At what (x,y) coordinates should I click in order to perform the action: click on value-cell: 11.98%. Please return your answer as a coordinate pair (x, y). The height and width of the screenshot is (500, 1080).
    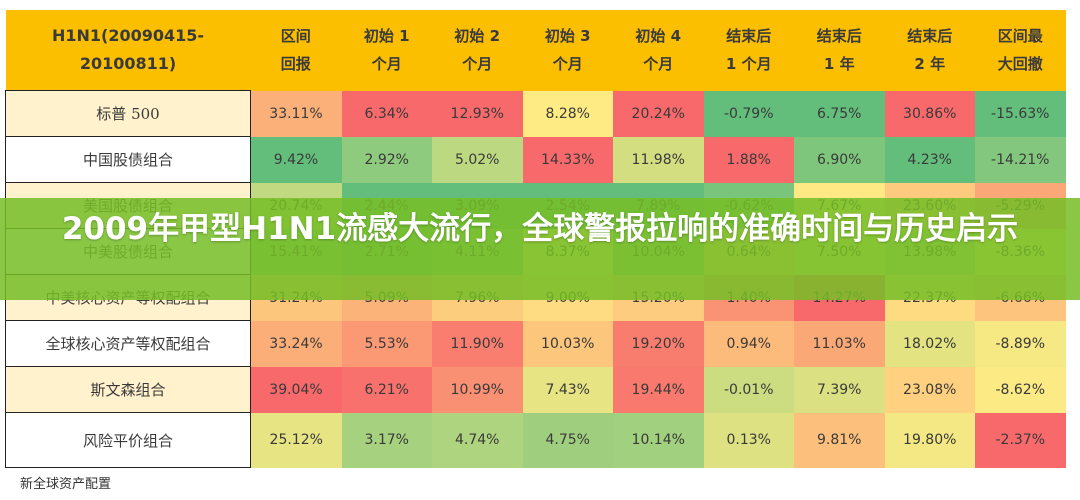
    Looking at the image, I should click on (658, 159).